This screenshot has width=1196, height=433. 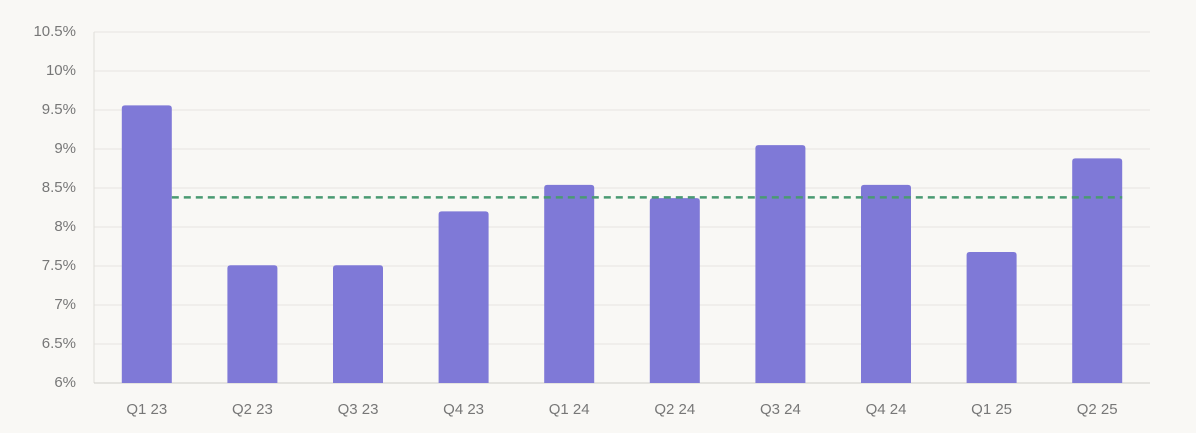 What do you see at coordinates (146, 409) in the screenshot?
I see `x-tick-label: Q1 23` at bounding box center [146, 409].